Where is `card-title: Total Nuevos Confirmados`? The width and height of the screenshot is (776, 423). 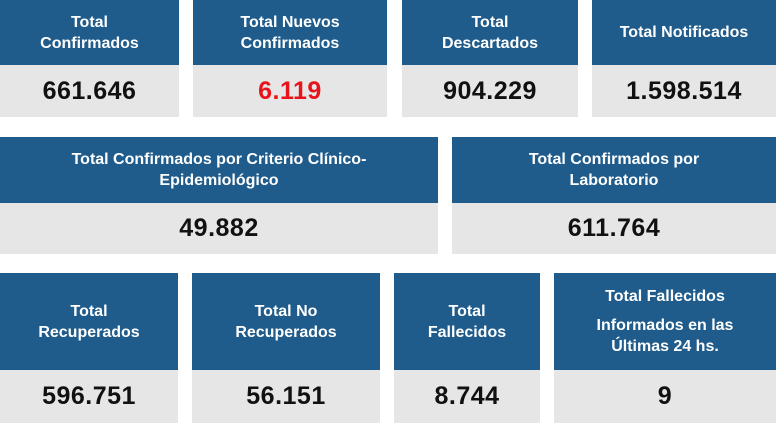 card-title: Total Nuevos Confirmados is located at coordinates (290, 32).